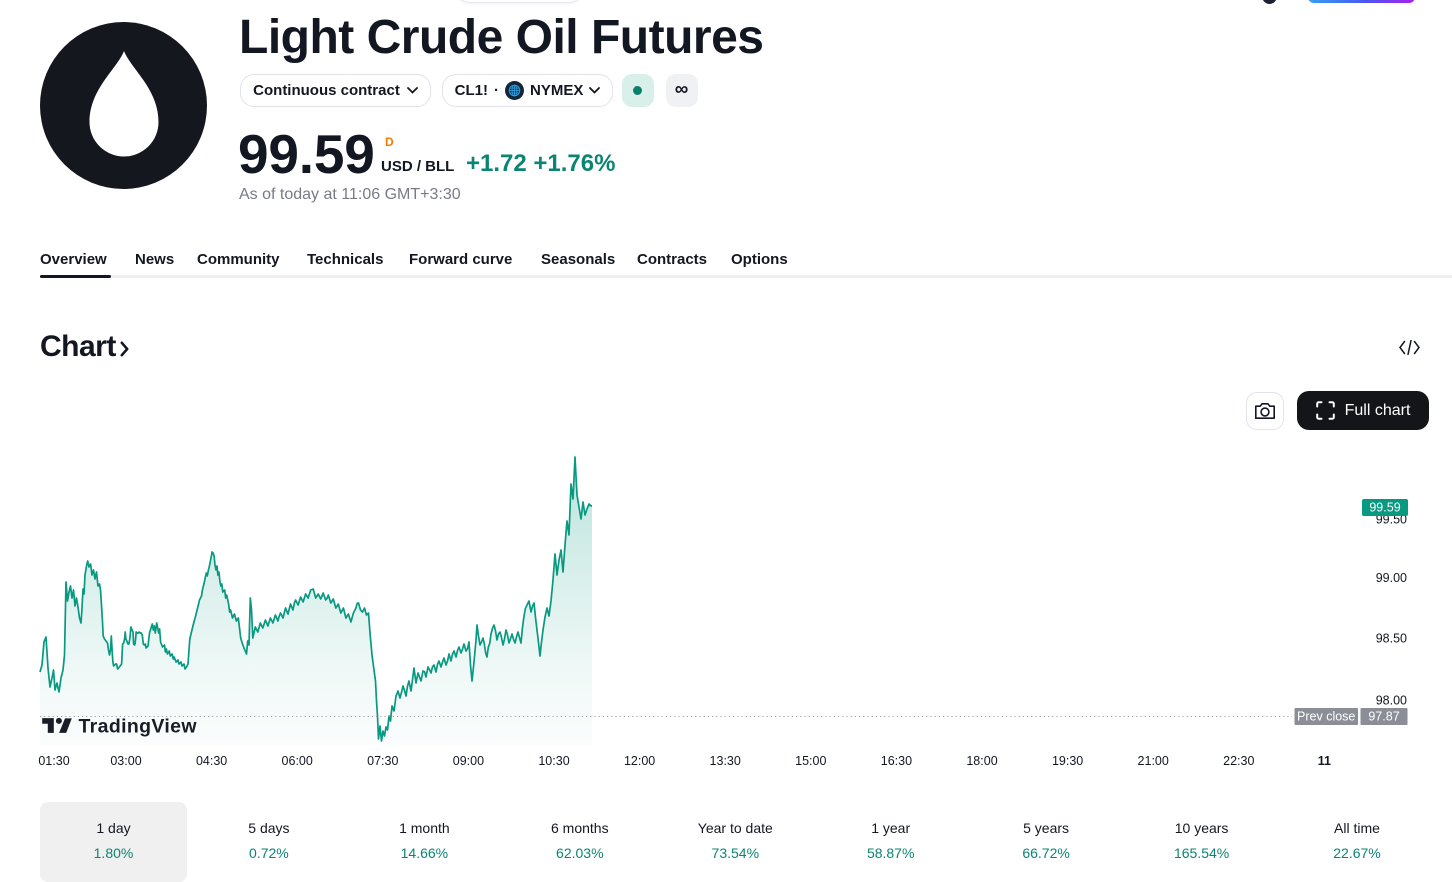 This screenshot has width=1452, height=882. What do you see at coordinates (725, 761) in the screenshot?
I see `svg-text: 13:30` at bounding box center [725, 761].